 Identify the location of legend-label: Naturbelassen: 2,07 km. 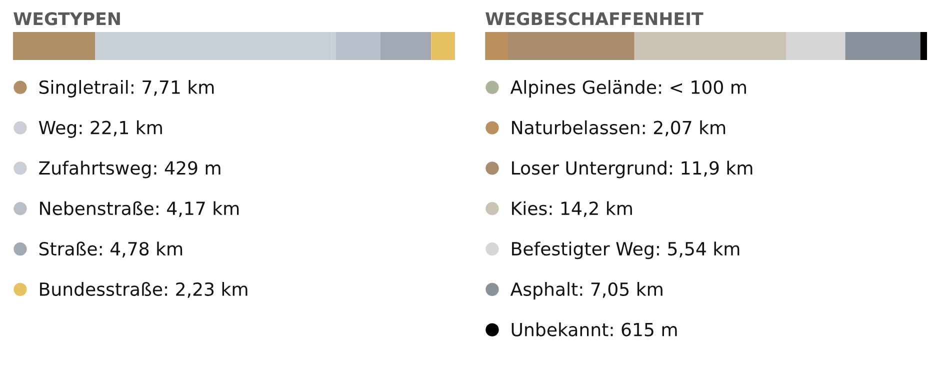
(619, 128).